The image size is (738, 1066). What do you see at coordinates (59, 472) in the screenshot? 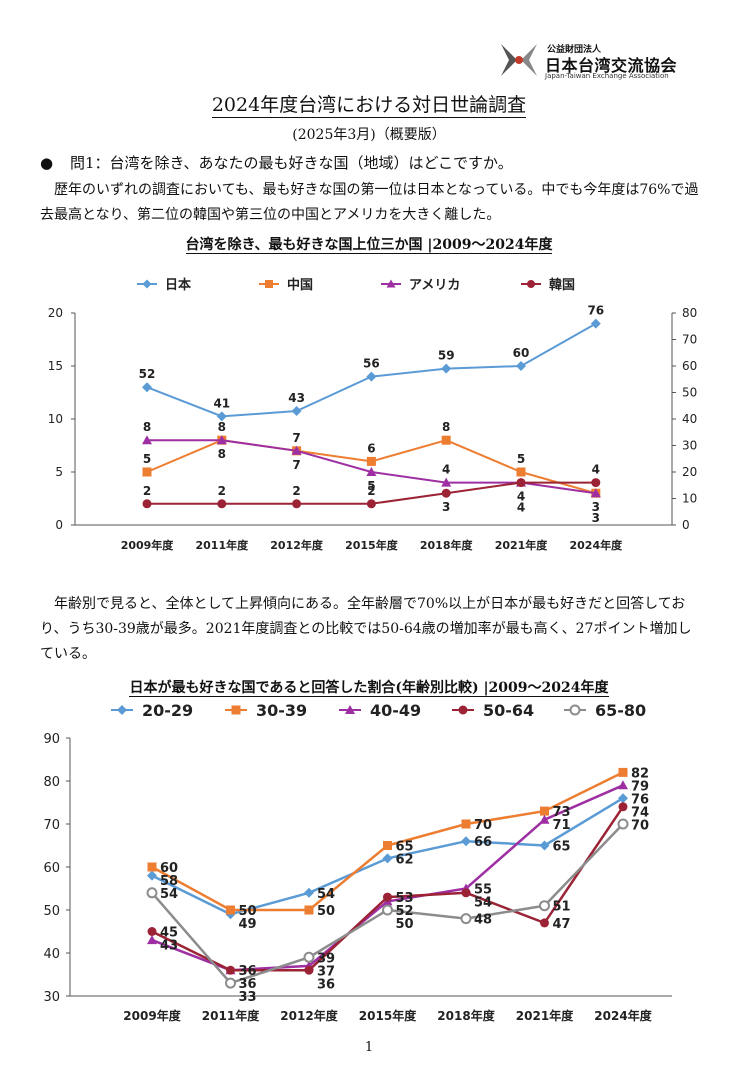
I see `left-axis-tick-label: 5` at bounding box center [59, 472].